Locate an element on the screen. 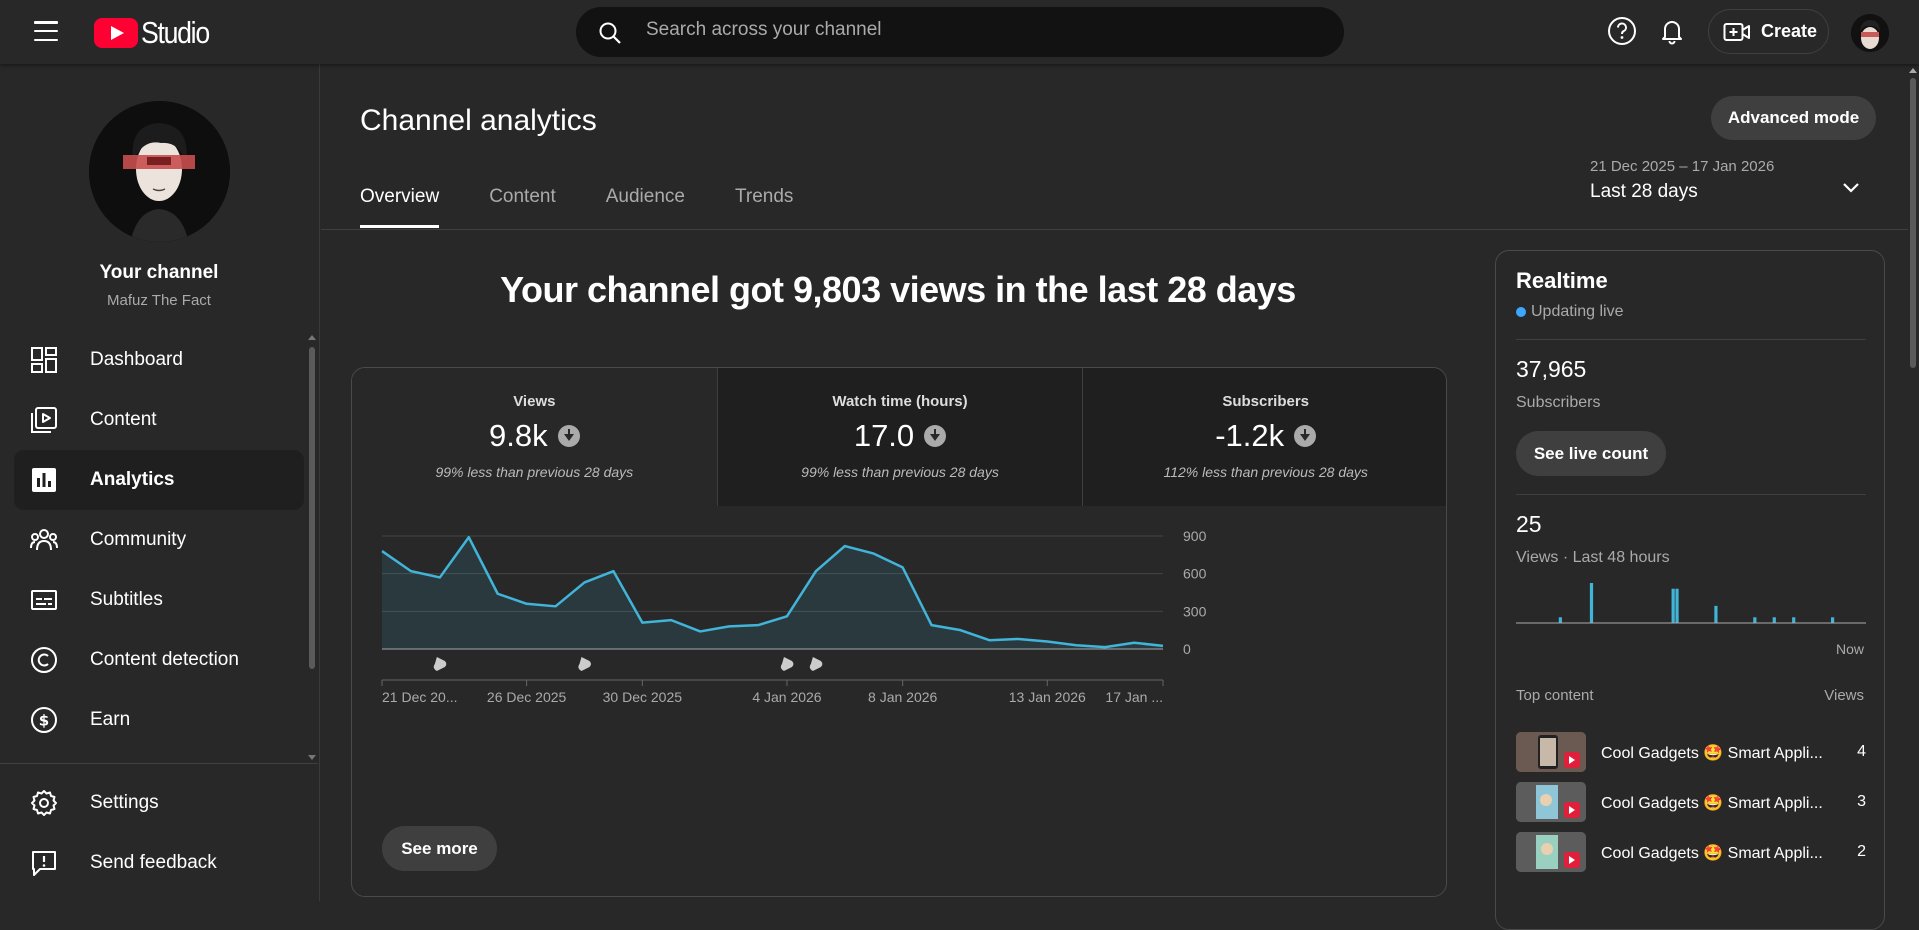 Image resolution: width=1919 pixels, height=930 pixels. logo-text: Studio is located at coordinates (175, 33).